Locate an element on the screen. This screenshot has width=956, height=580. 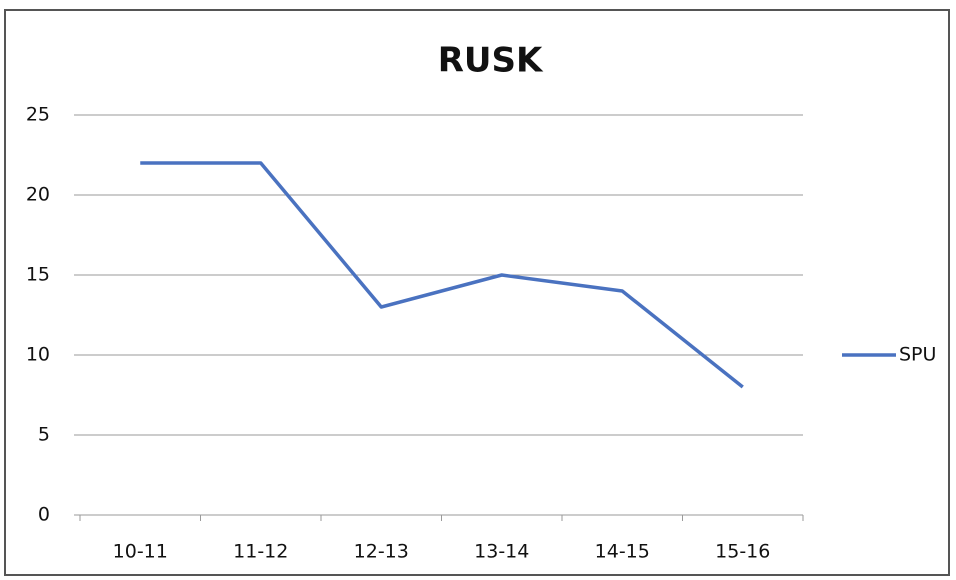
y-tick-label: 15 is located at coordinates (38, 275).